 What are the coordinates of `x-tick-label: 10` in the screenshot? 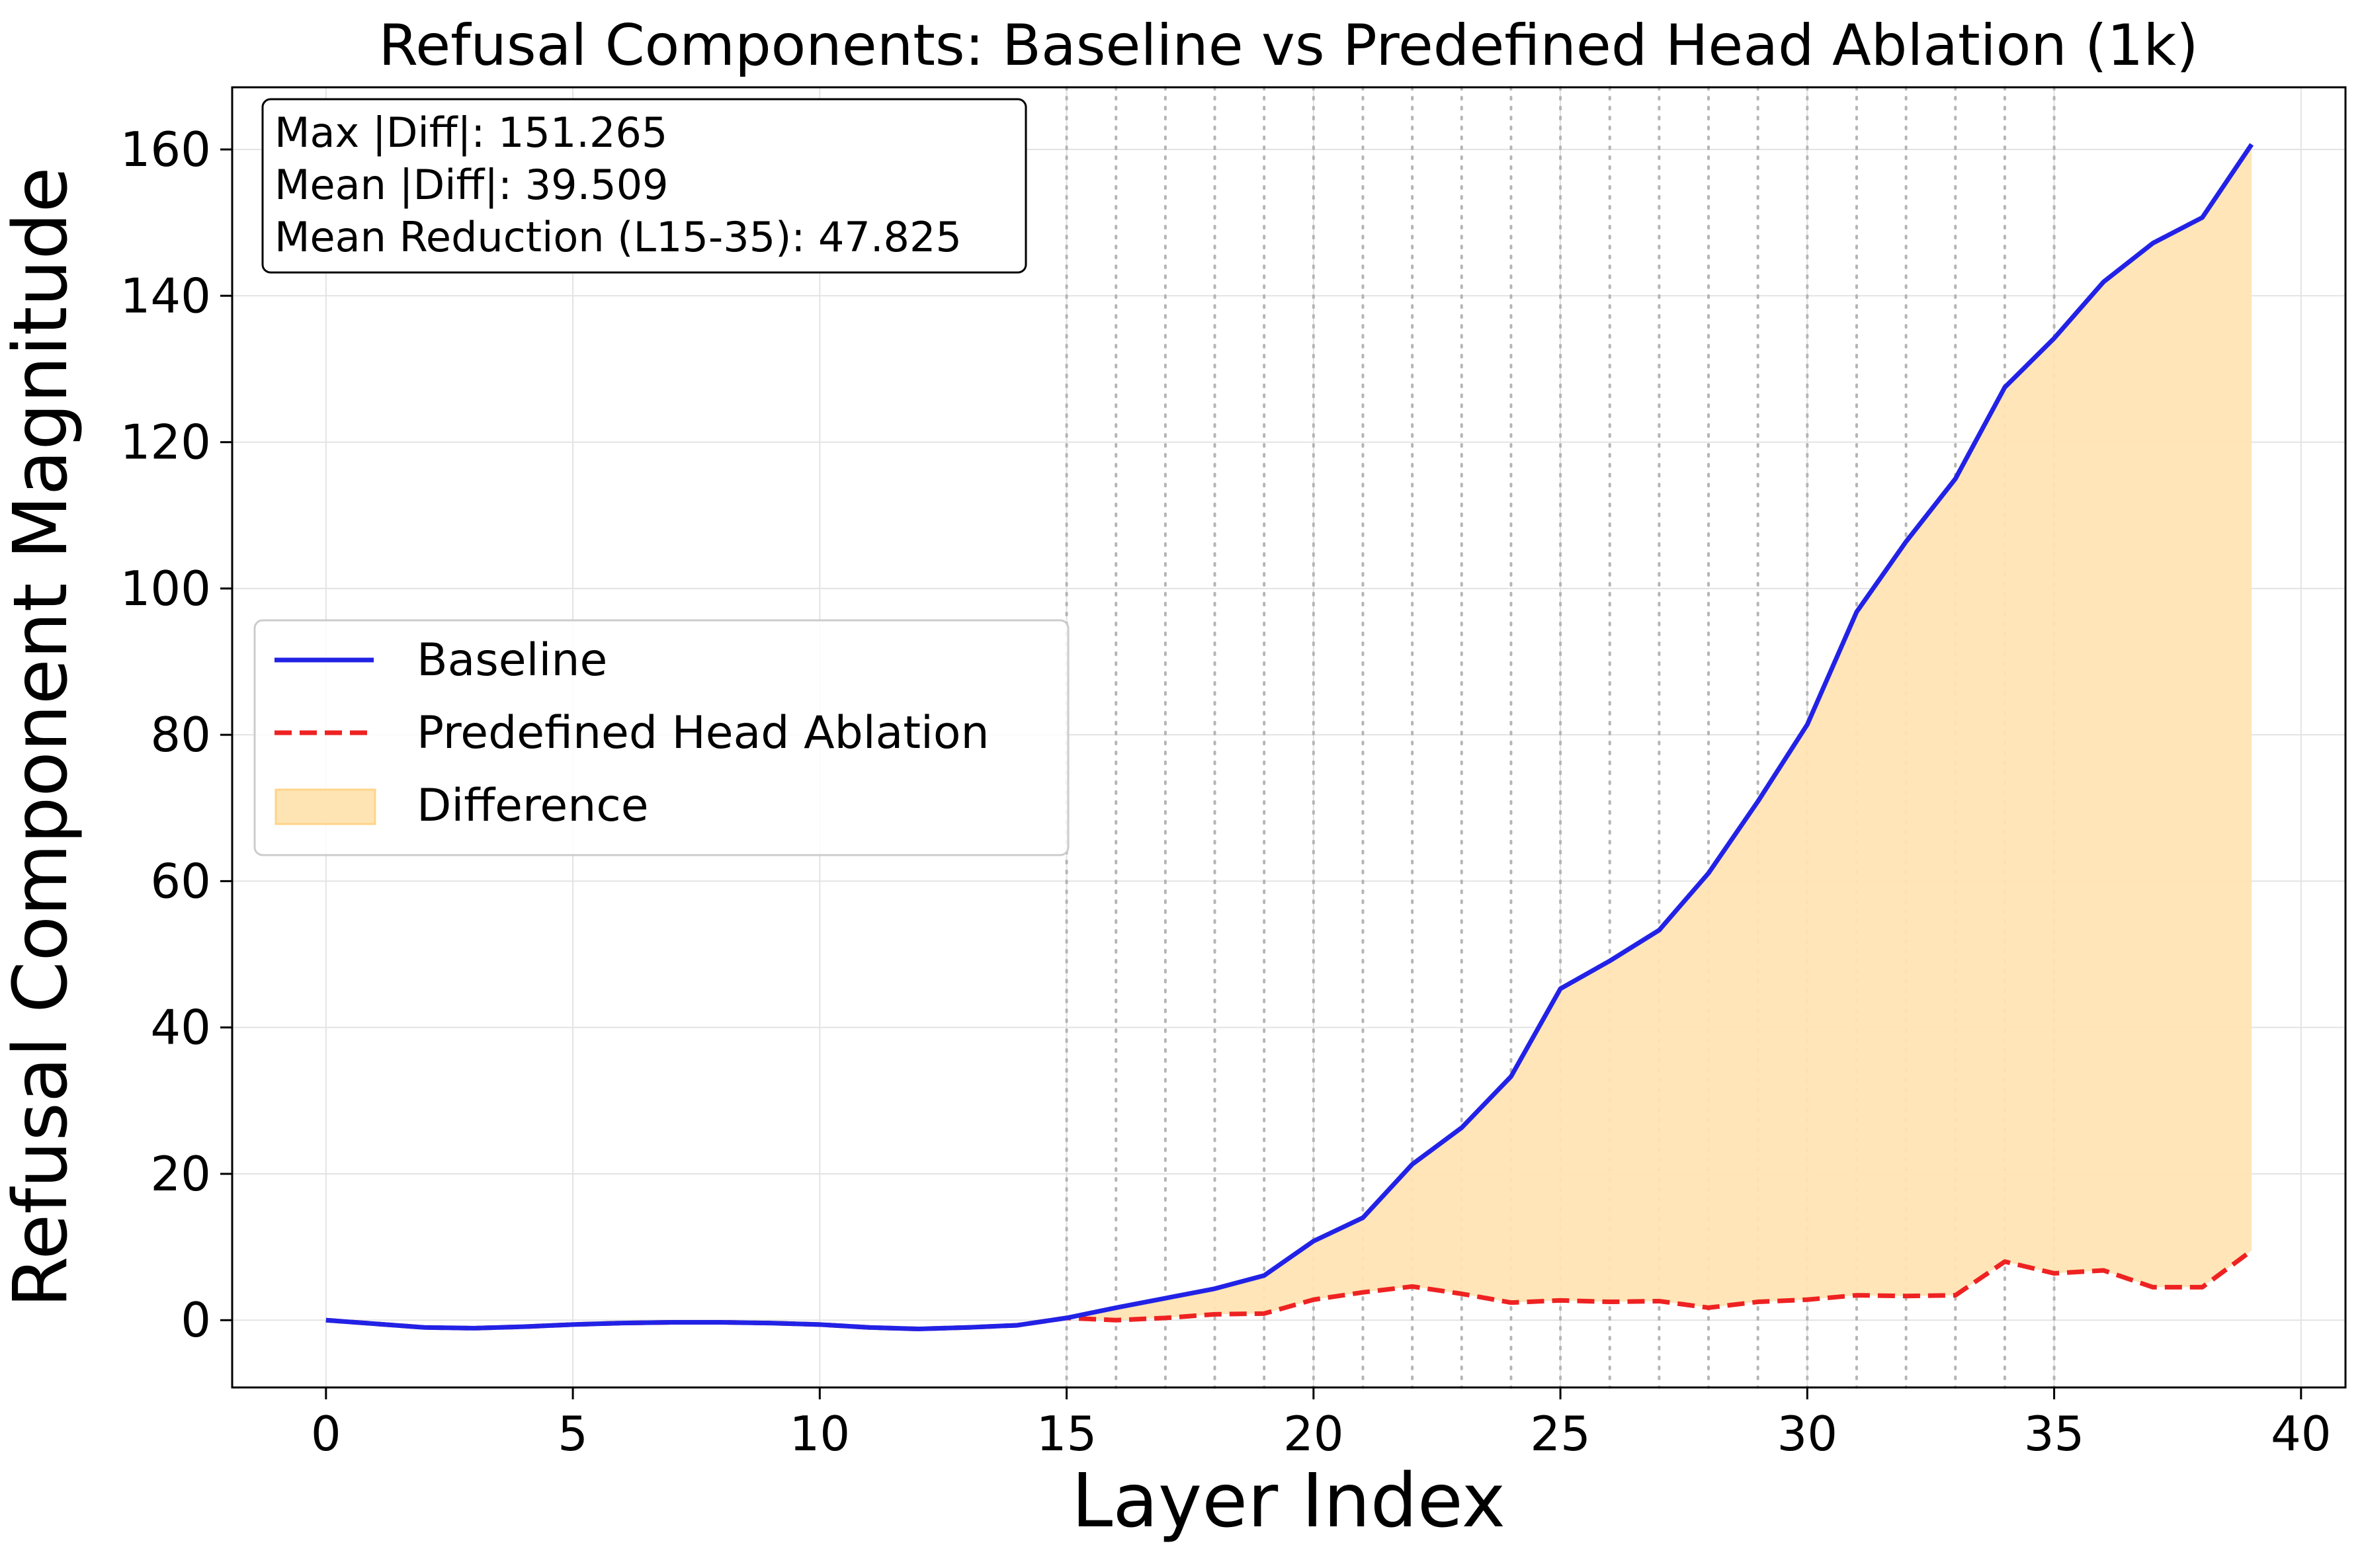 It's located at (820, 1434).